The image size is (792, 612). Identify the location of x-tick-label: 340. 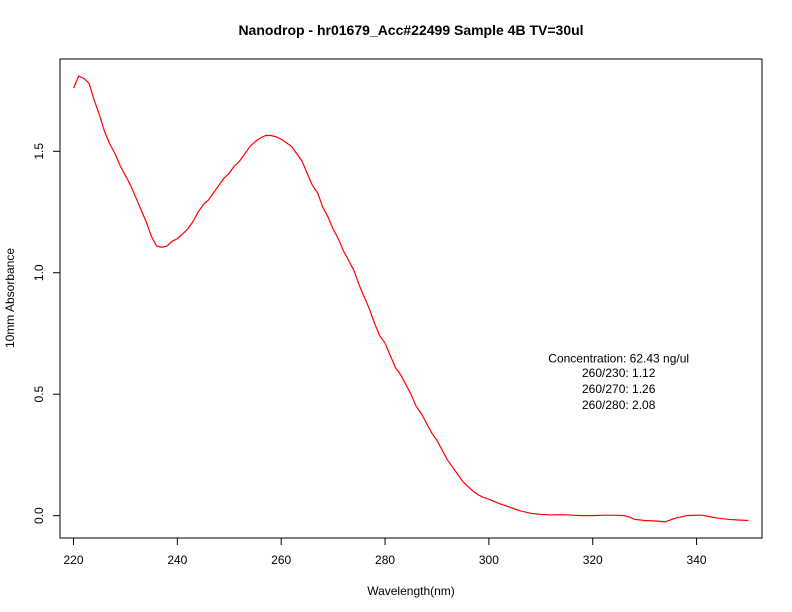
(697, 560).